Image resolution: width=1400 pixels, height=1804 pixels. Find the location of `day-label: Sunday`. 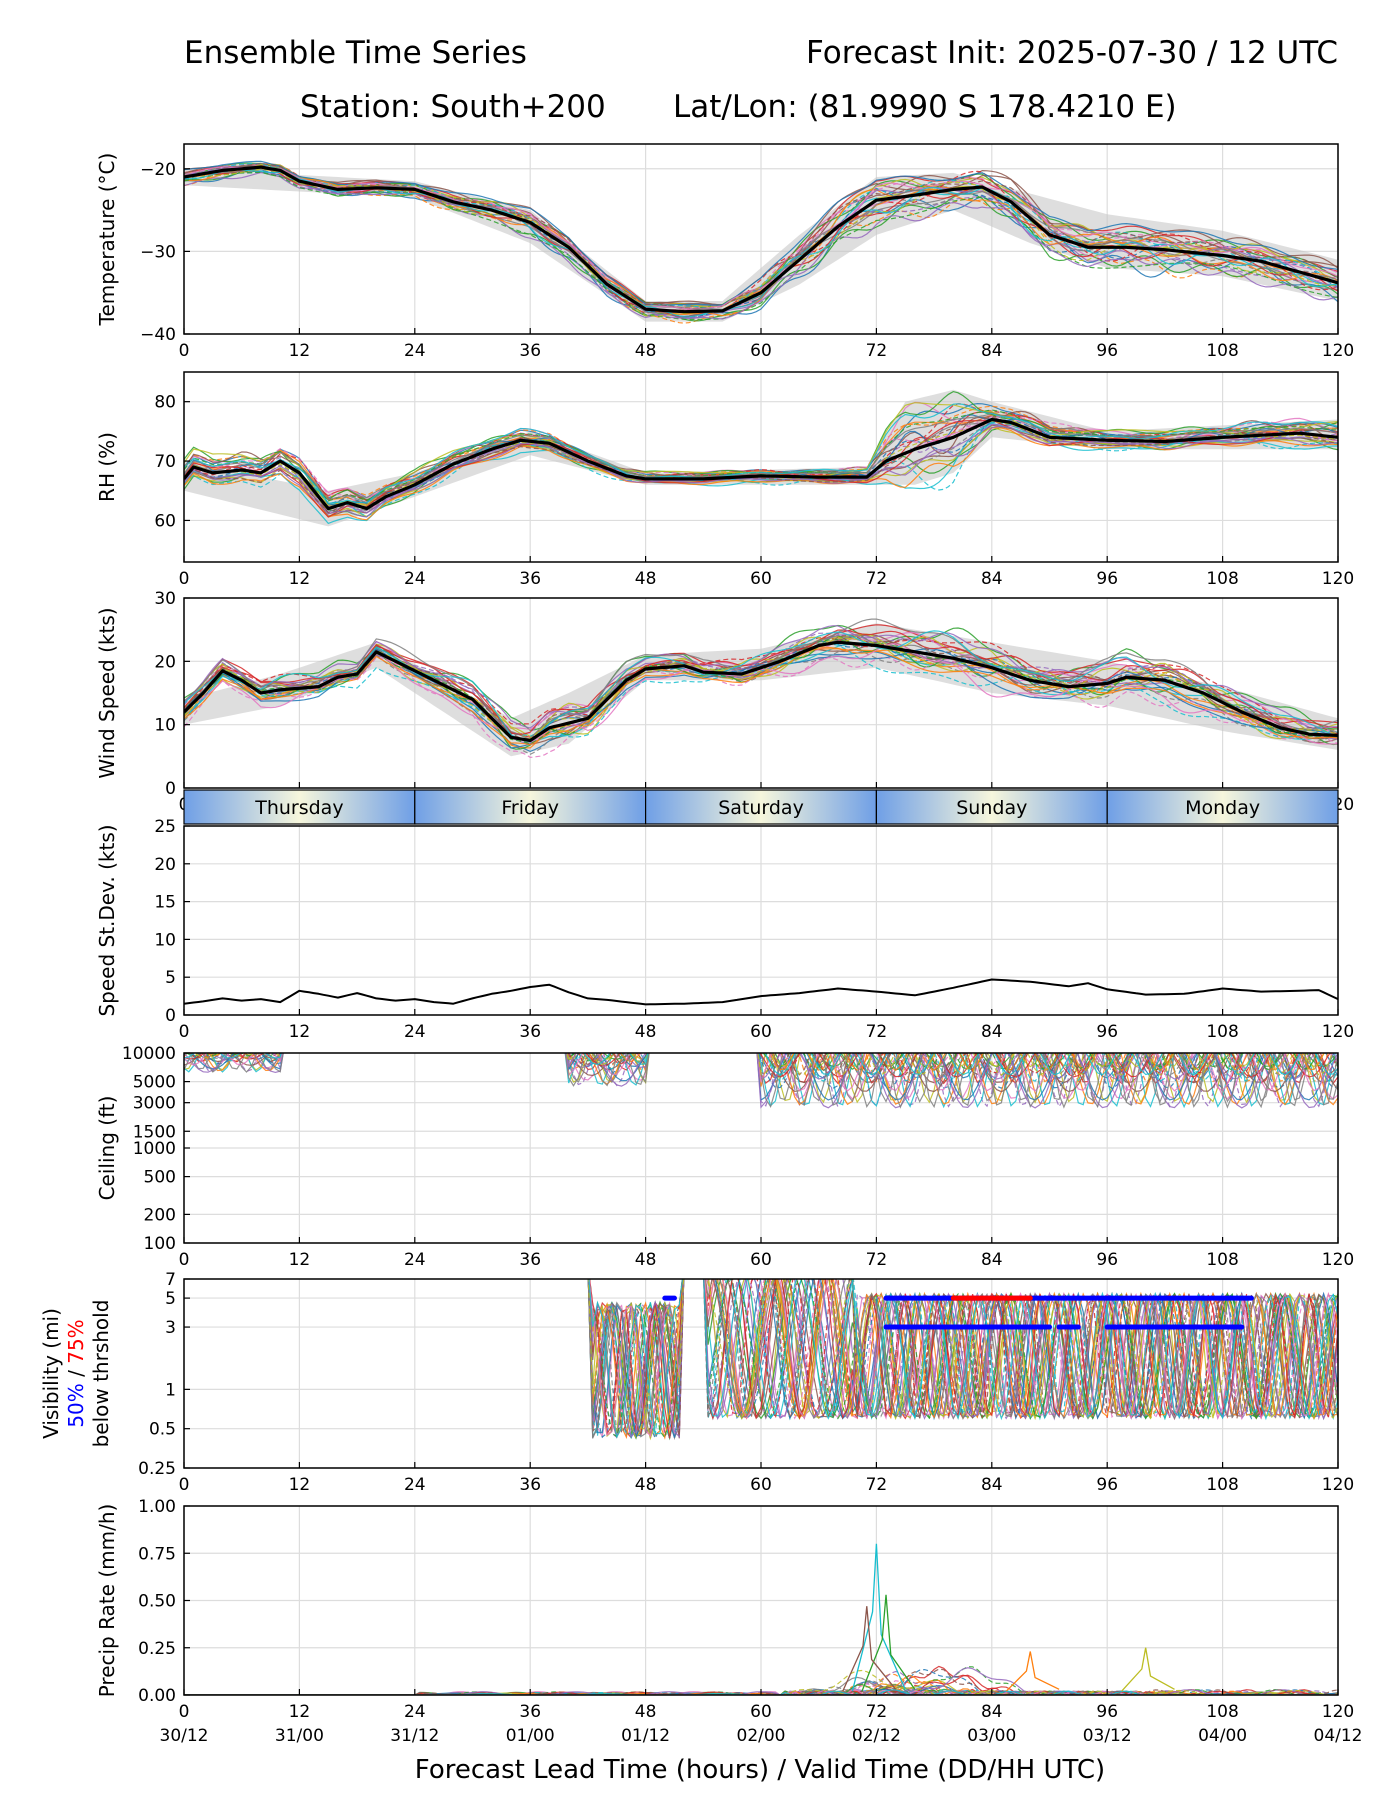

day-label: Sunday is located at coordinates (991, 808).